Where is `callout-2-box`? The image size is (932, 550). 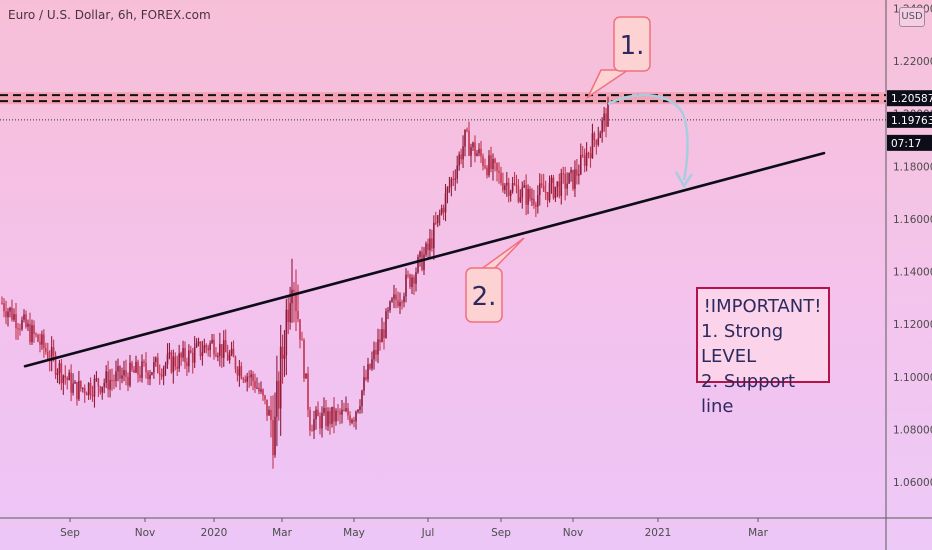
callout-2-box is located at coordinates (484, 295).